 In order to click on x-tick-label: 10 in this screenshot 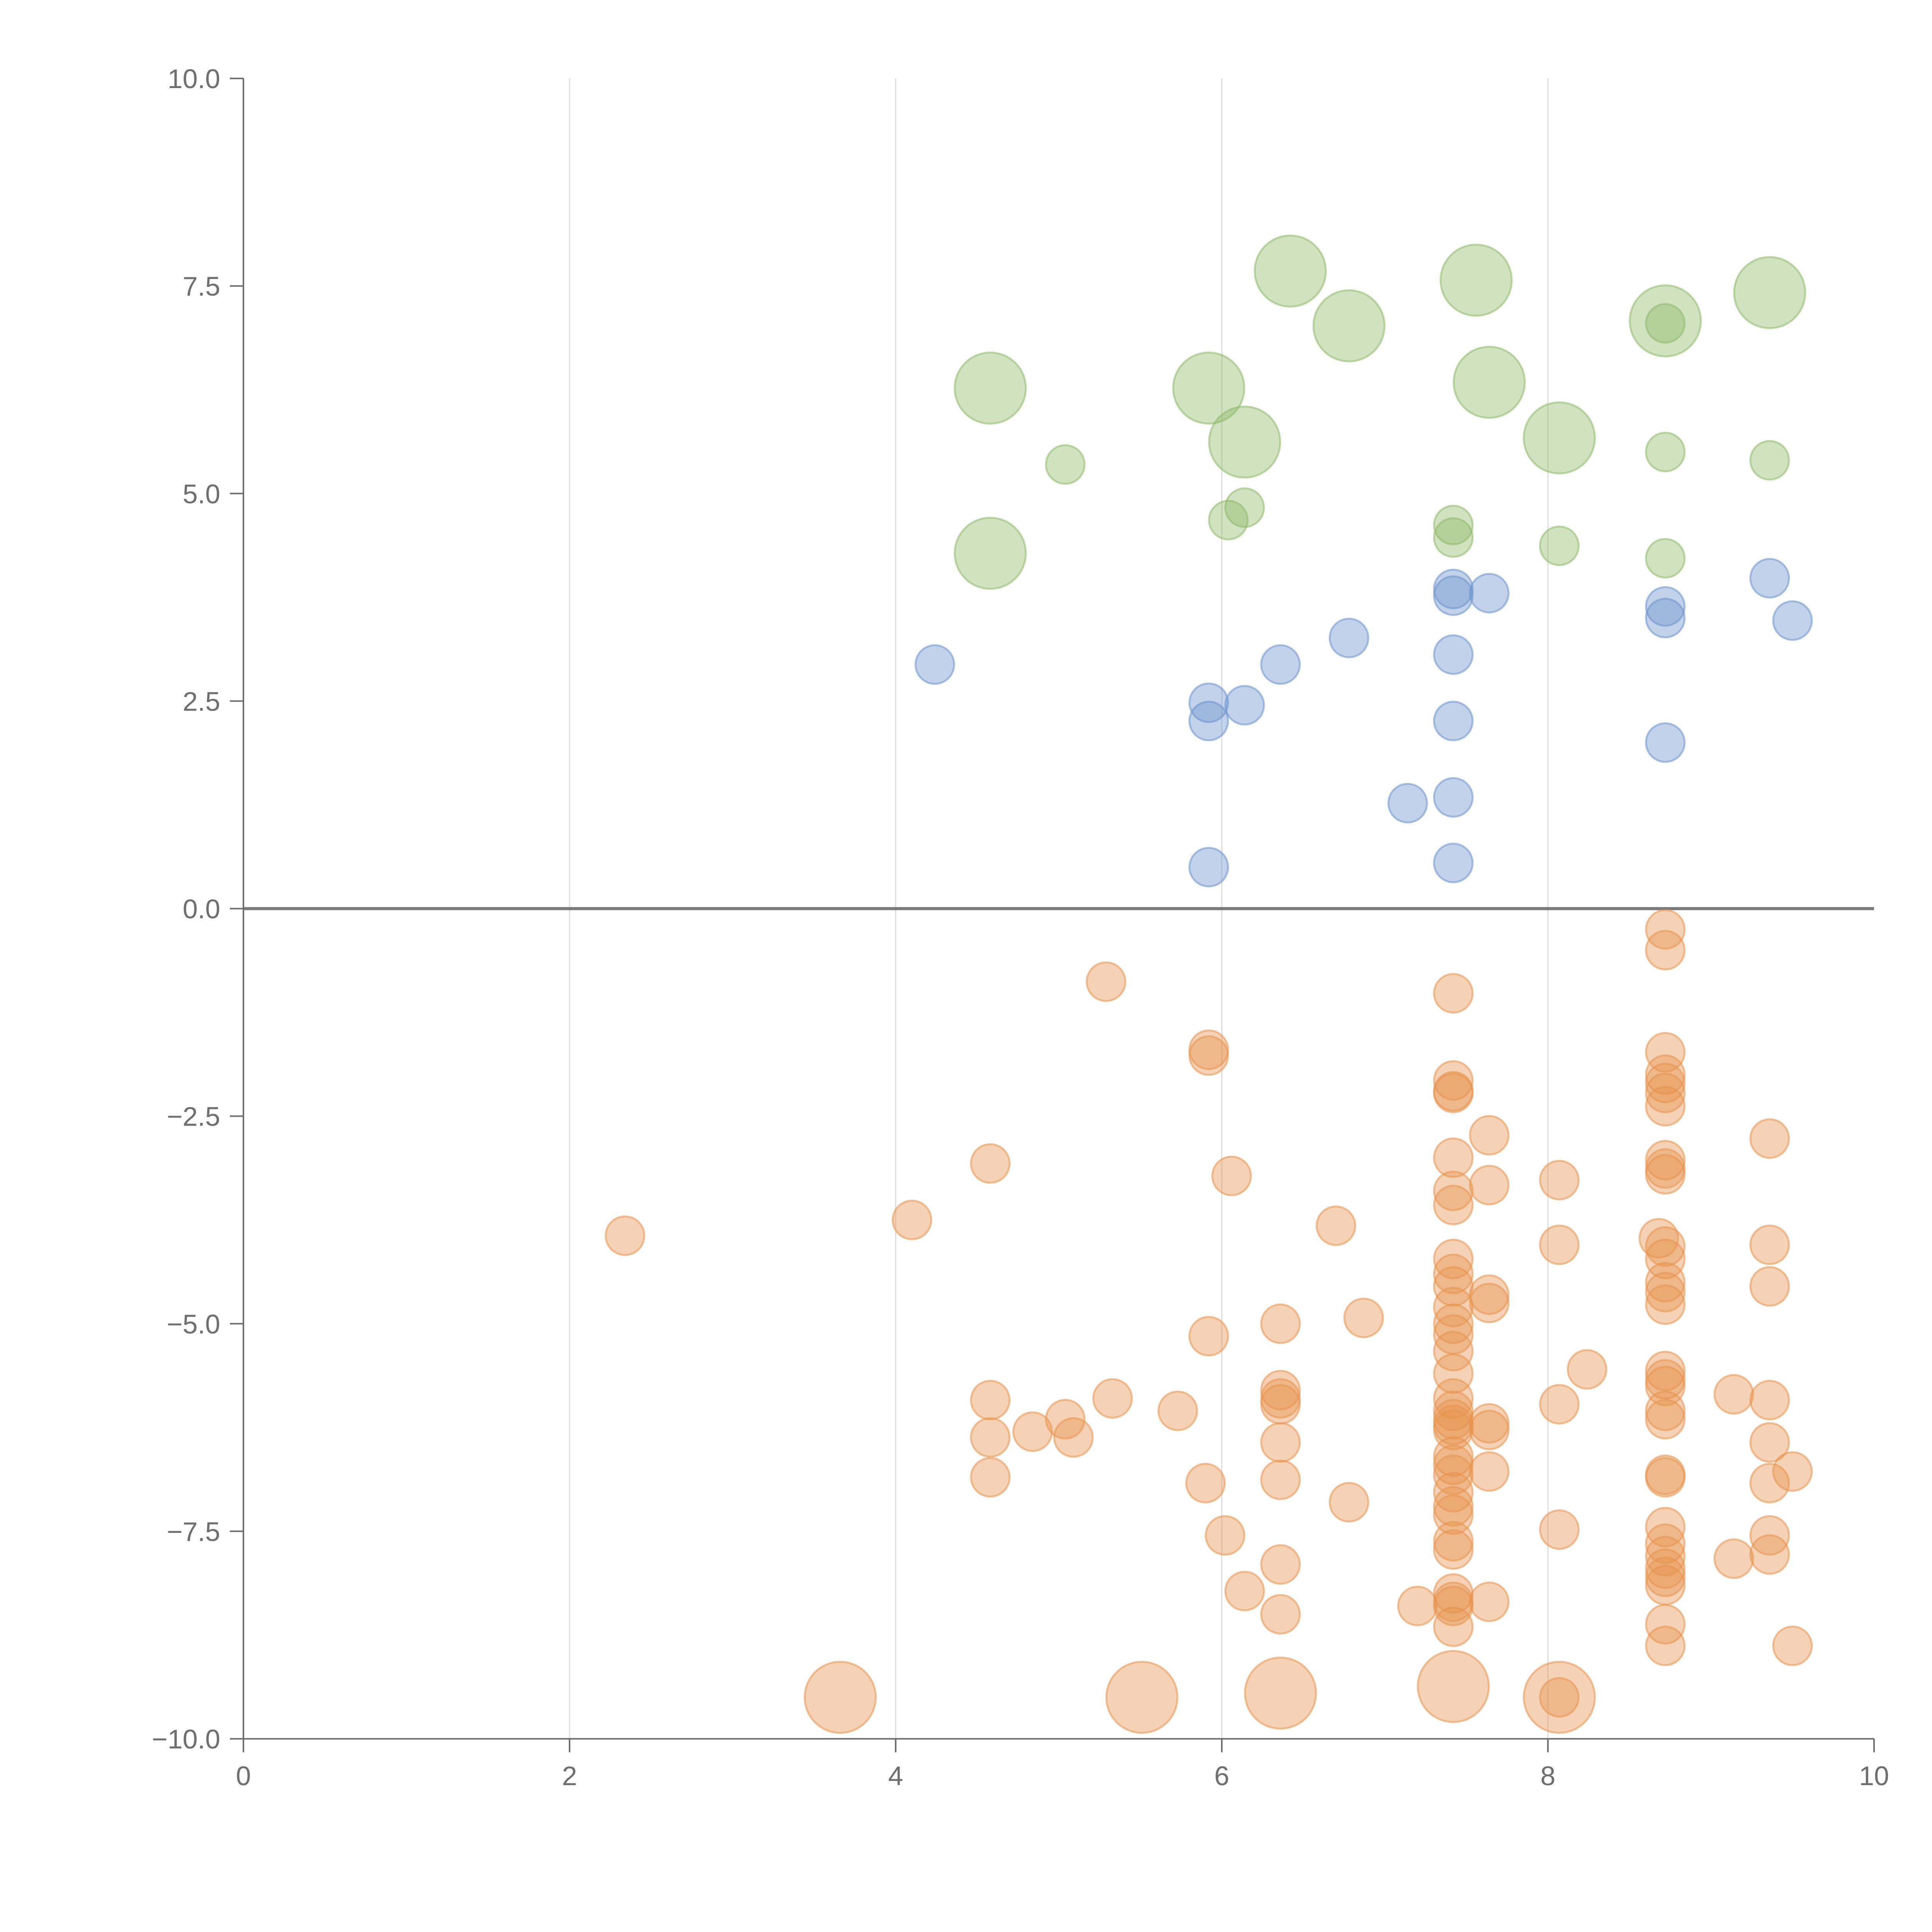, I will do `click(1874, 1776)`.